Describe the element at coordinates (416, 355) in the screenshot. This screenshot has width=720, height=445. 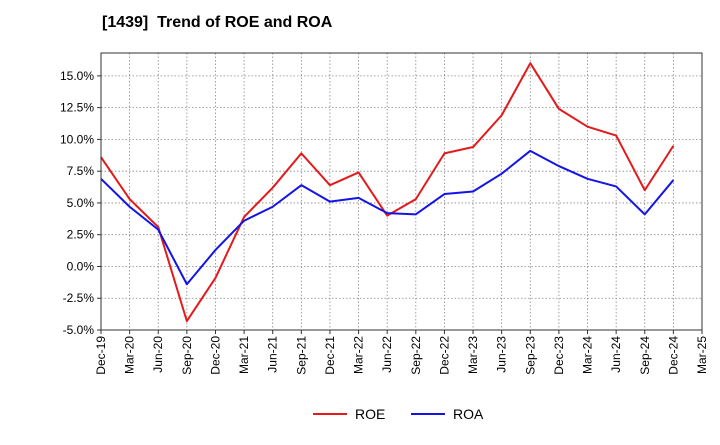
I see `x-tick-label: Sep-22` at that location.